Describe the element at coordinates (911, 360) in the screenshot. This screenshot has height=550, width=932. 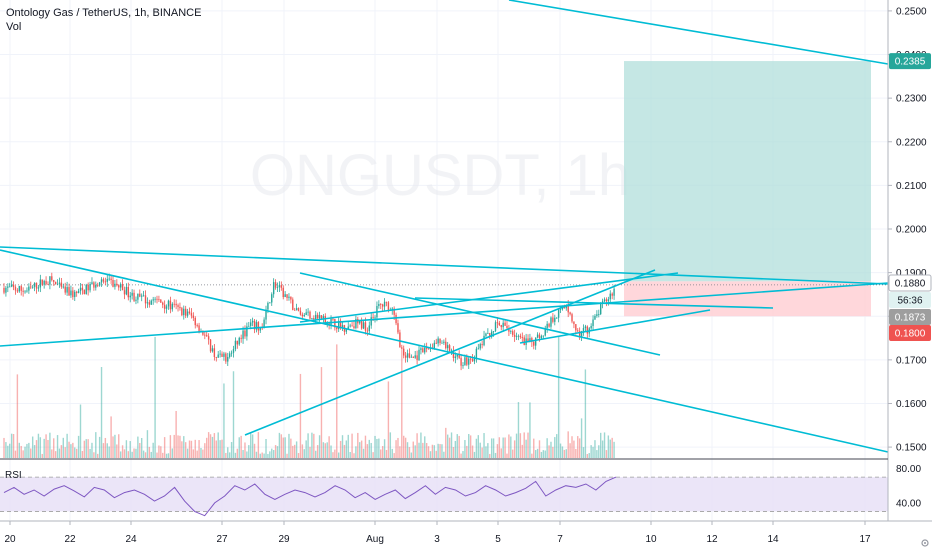
I see `price-tick-label: 0.1700` at that location.